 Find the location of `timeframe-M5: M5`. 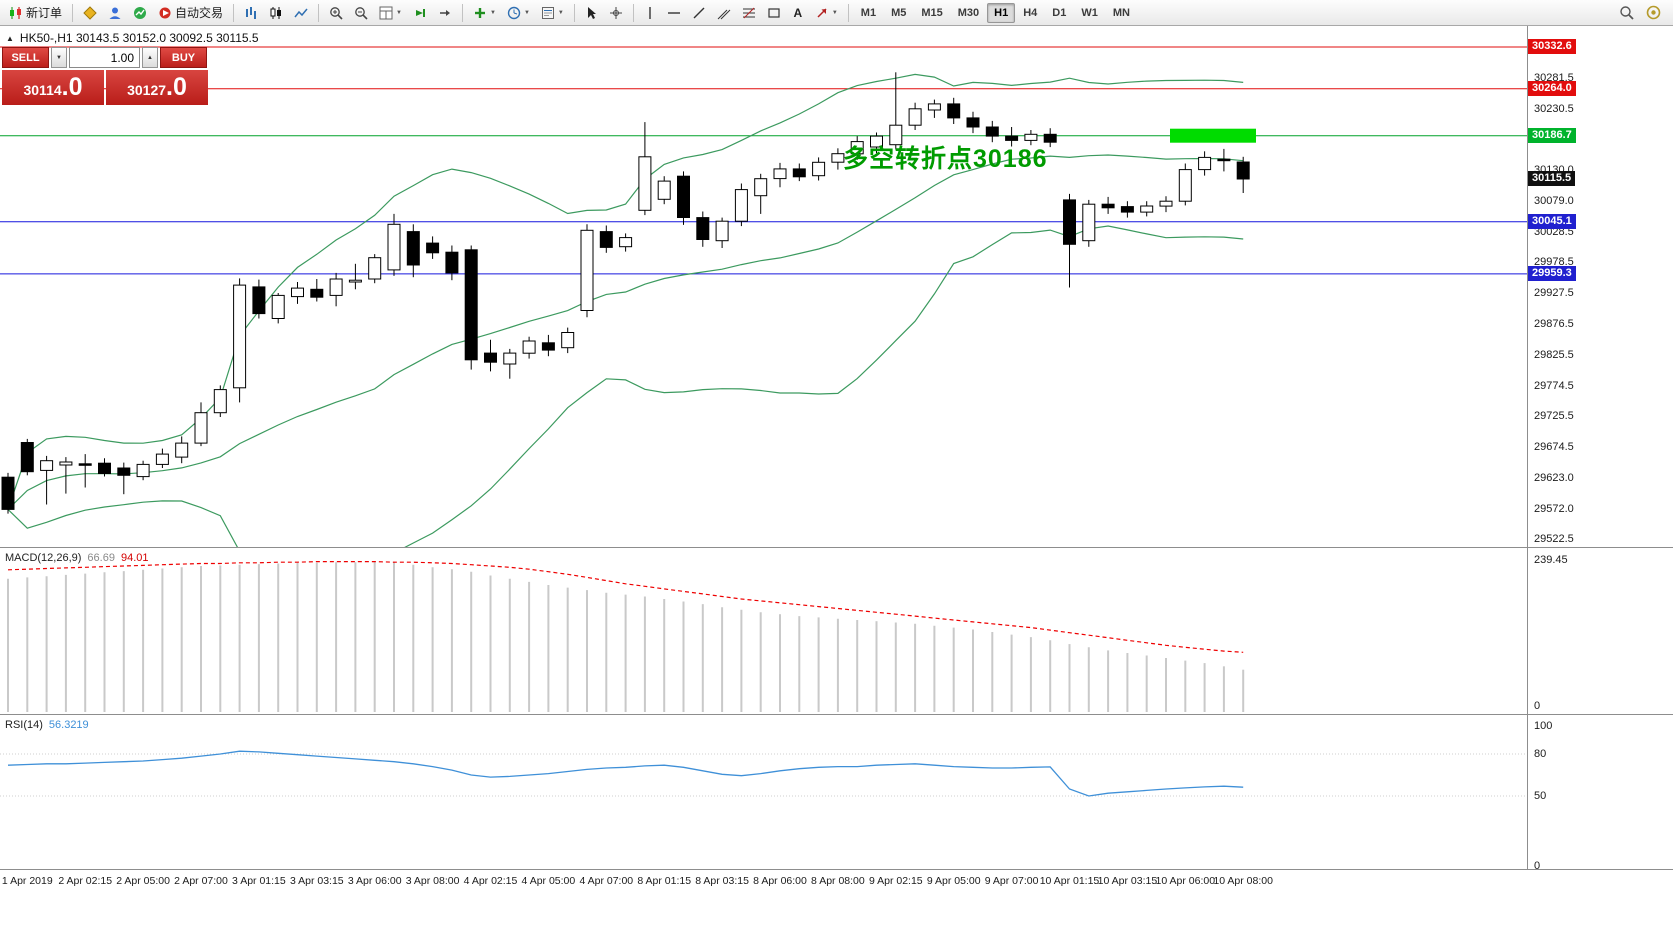

timeframe-M5: M5 is located at coordinates (899, 12).